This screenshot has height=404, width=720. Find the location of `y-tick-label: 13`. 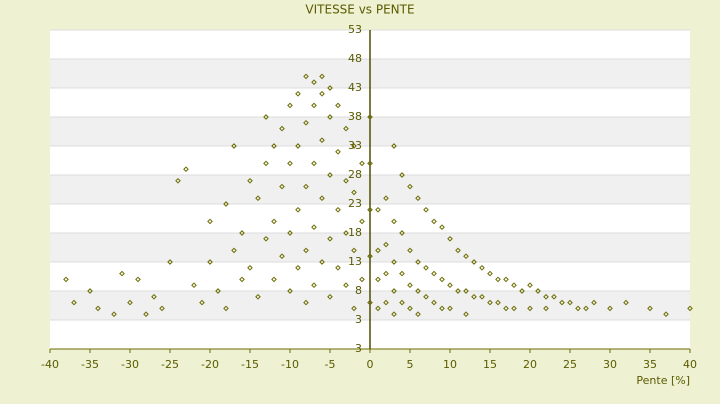

y-tick-label: 13 is located at coordinates (355, 261).